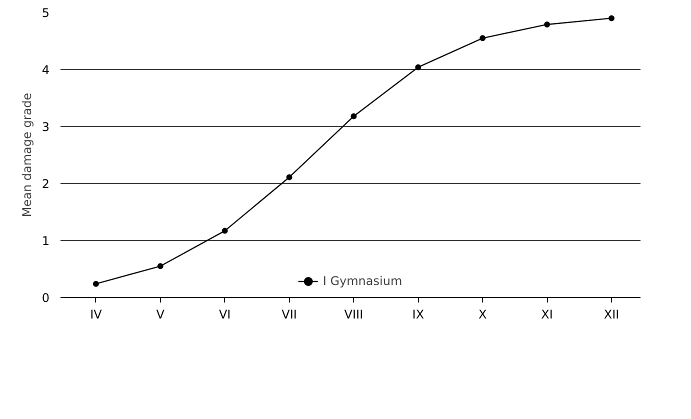 This screenshot has width=691, height=419. I want to click on y-tick-label: 1, so click(46, 241).